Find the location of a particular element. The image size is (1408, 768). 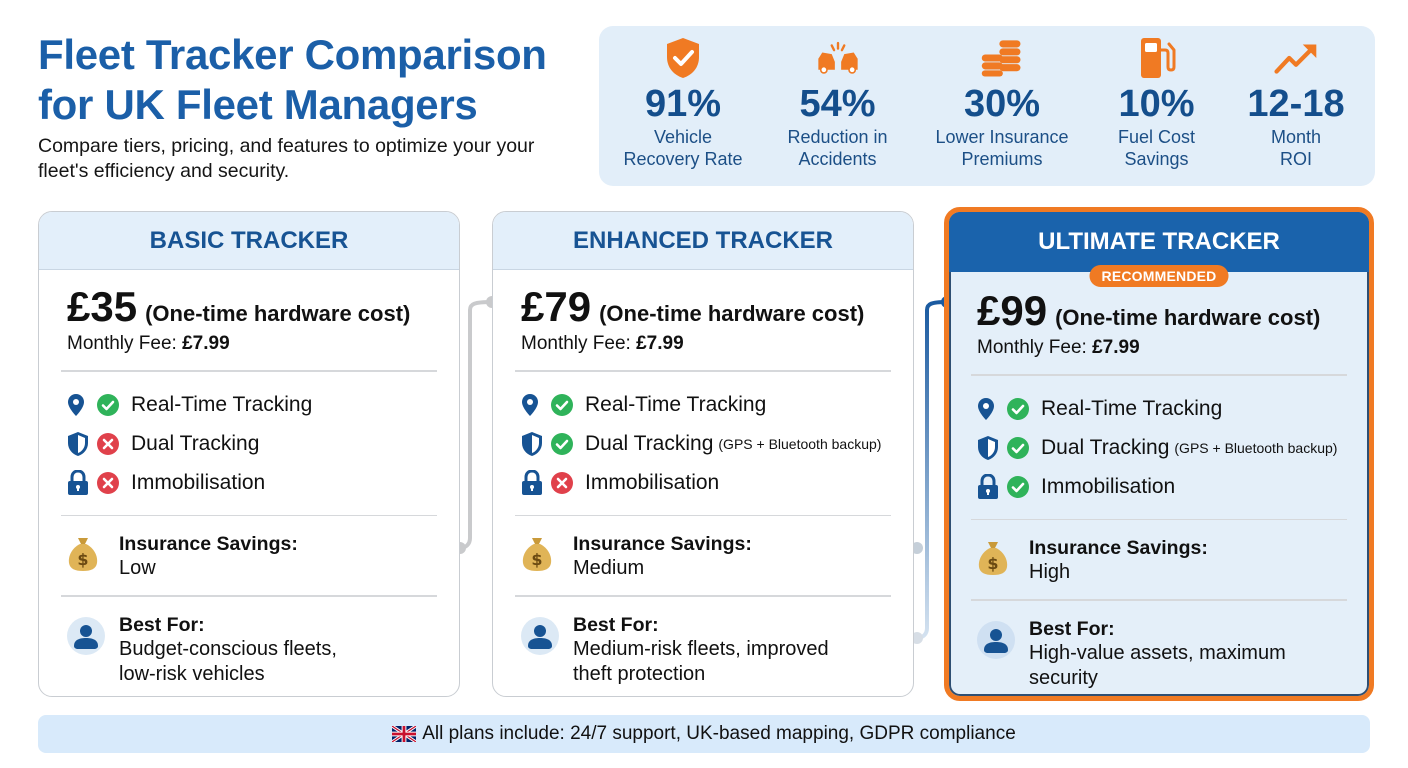

price-amount: £99 is located at coordinates (1012, 310).